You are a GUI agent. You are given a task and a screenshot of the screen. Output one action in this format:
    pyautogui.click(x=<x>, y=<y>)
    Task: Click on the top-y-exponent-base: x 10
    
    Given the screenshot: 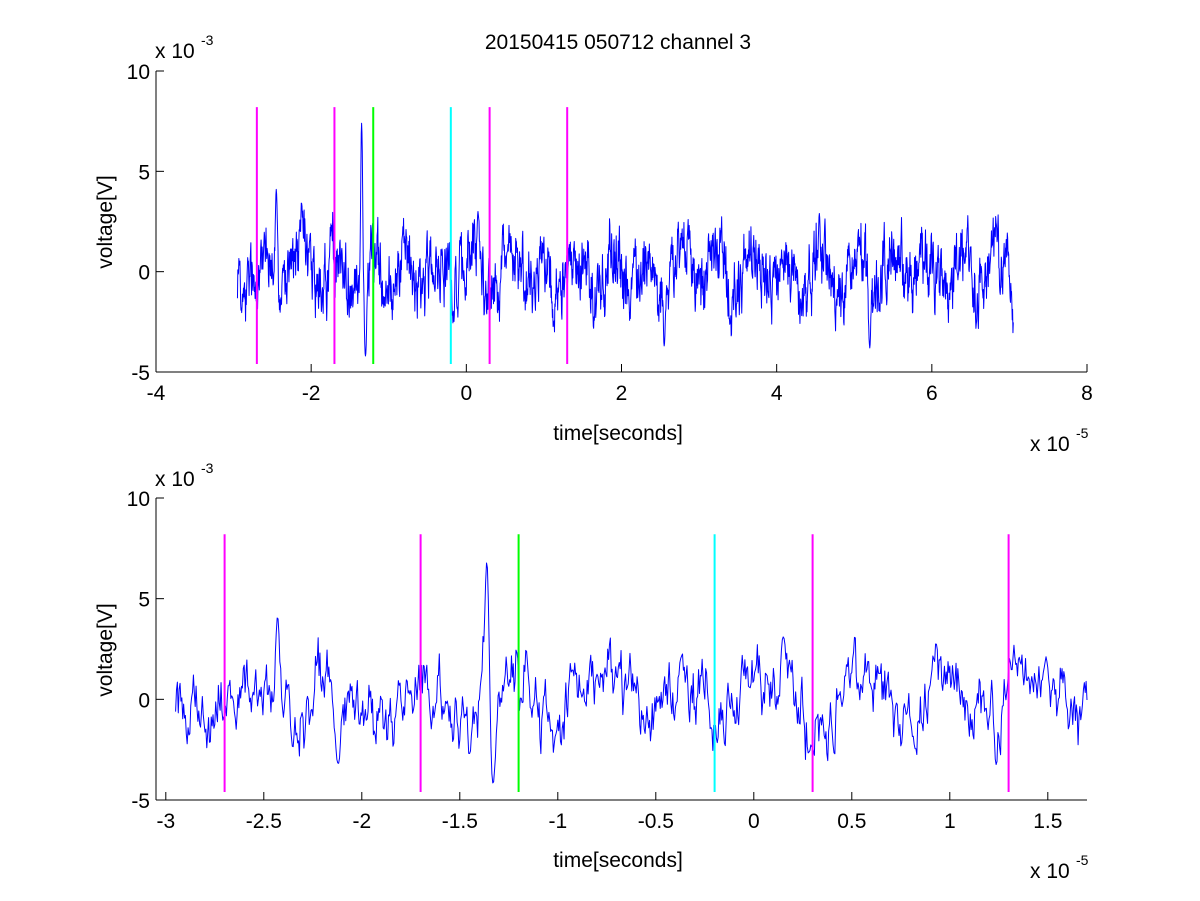 What is the action you would take?
    pyautogui.click(x=175, y=51)
    